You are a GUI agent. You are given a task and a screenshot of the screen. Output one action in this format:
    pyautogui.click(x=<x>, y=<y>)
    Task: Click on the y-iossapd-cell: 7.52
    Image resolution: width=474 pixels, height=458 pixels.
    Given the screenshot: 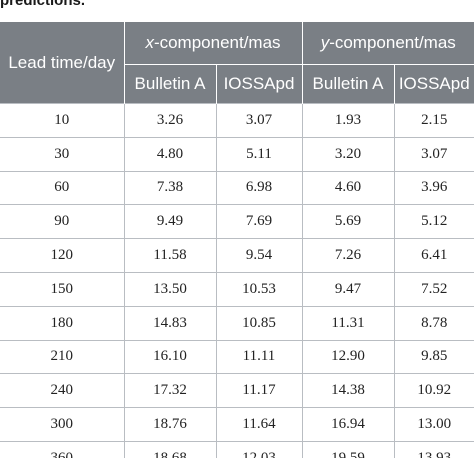 What is the action you would take?
    pyautogui.click(x=433, y=289)
    